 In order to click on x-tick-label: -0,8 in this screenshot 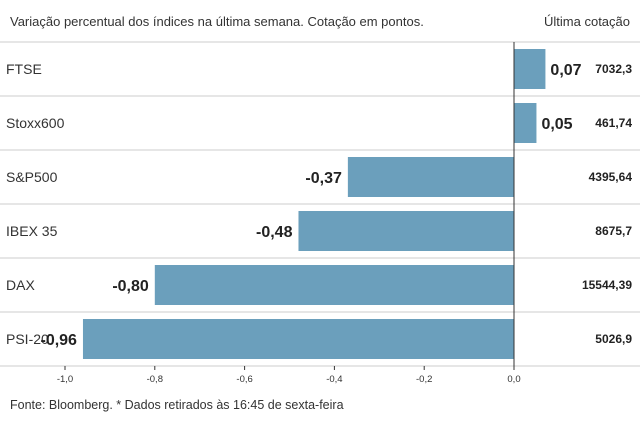, I will do `click(155, 379)`.